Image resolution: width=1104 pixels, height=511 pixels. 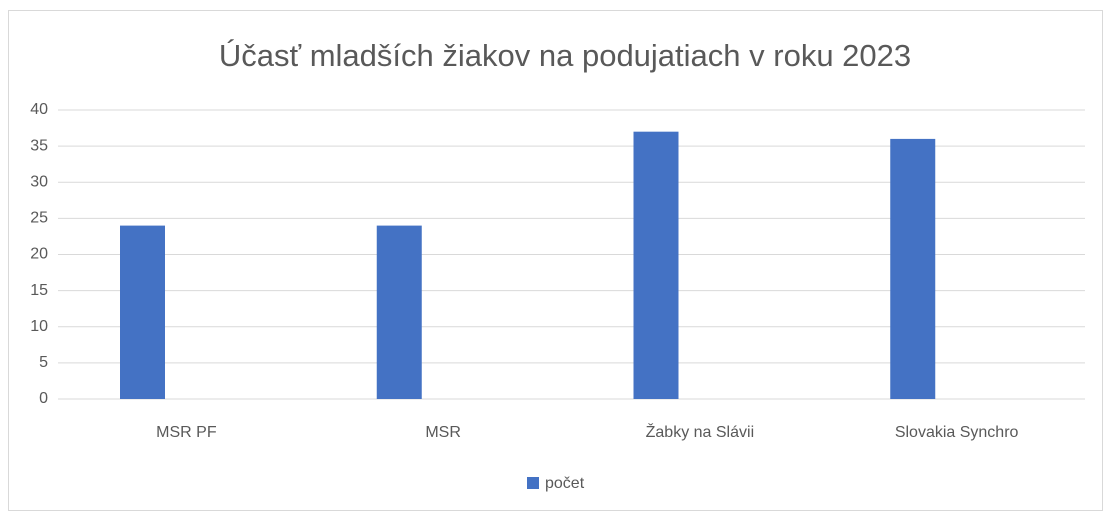 What do you see at coordinates (39, 290) in the screenshot?
I see `y-tick-label: 15` at bounding box center [39, 290].